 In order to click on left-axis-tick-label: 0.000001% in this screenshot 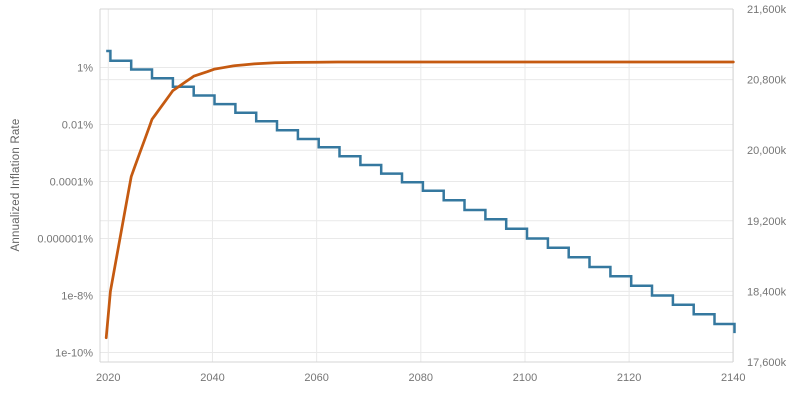, I will do `click(65, 240)`.